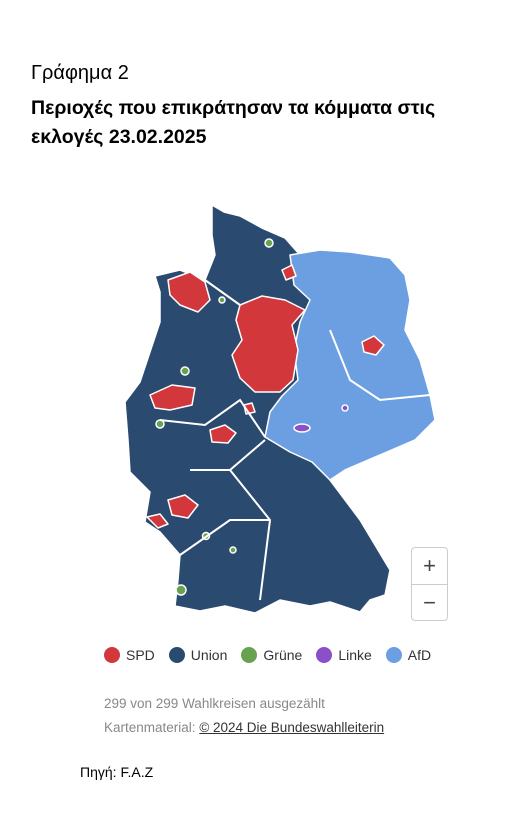 This screenshot has height=826, width=508. I want to click on chart-label: Γράφημα 2, so click(80, 73).